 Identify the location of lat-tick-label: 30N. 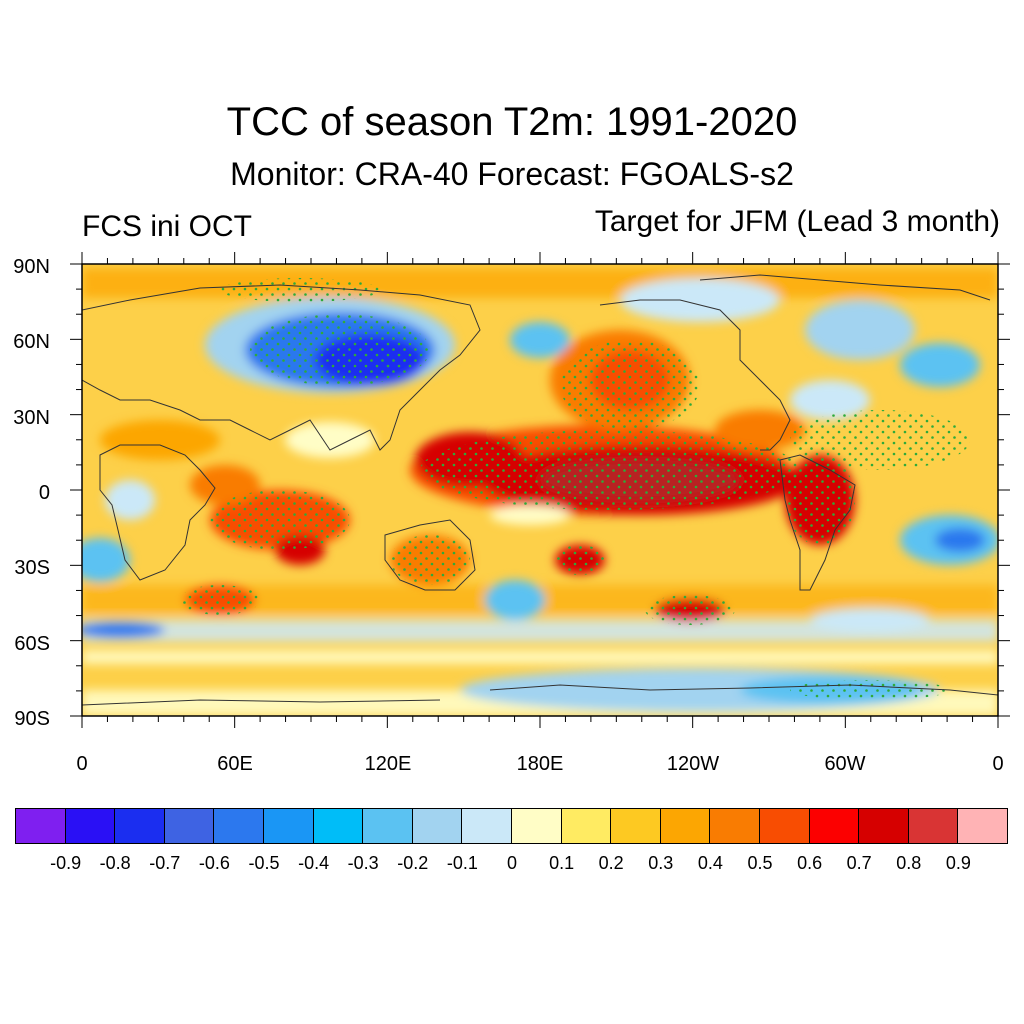
(31, 418).